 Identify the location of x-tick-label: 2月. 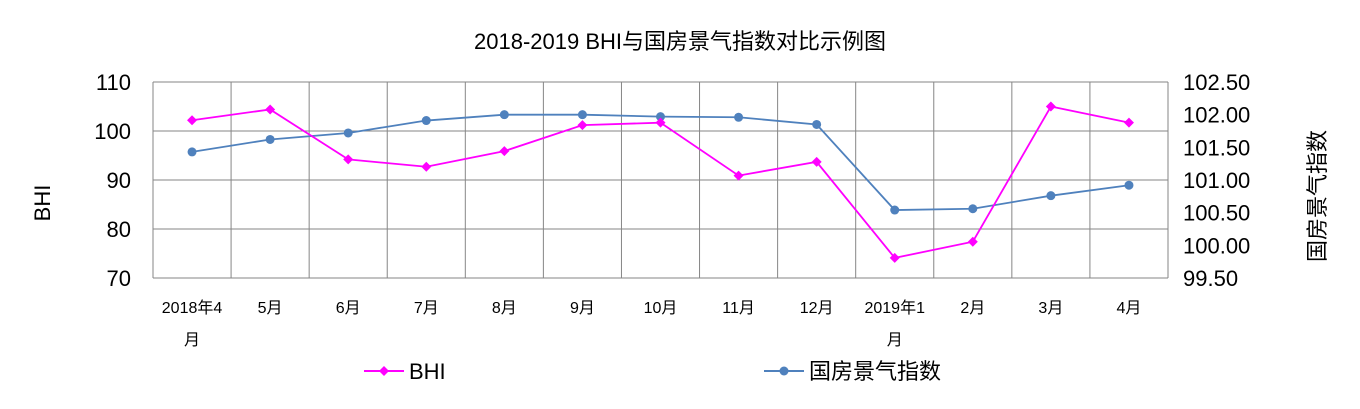
(972, 308).